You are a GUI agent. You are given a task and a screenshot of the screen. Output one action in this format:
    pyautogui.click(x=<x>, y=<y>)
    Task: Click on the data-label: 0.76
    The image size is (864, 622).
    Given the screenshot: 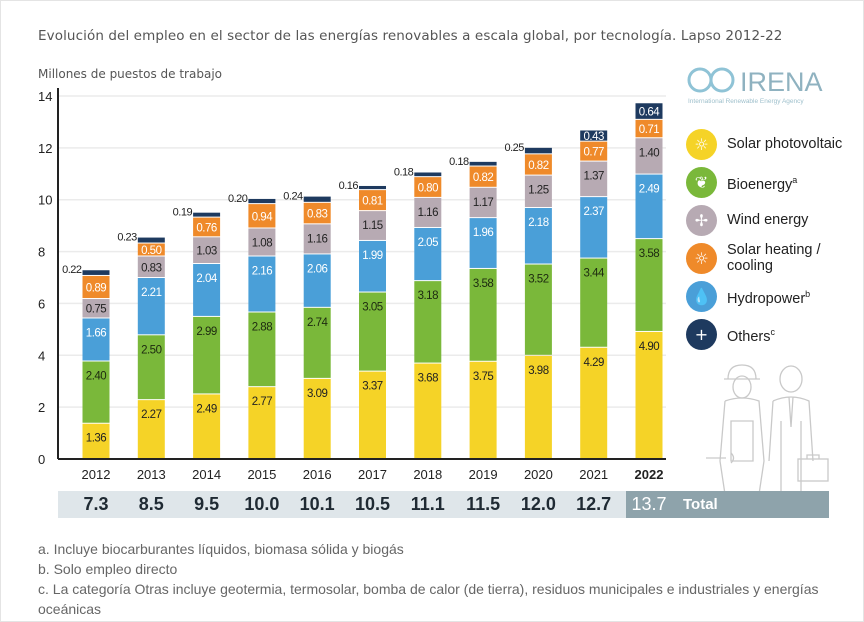 What is the action you would take?
    pyautogui.click(x=206, y=228)
    